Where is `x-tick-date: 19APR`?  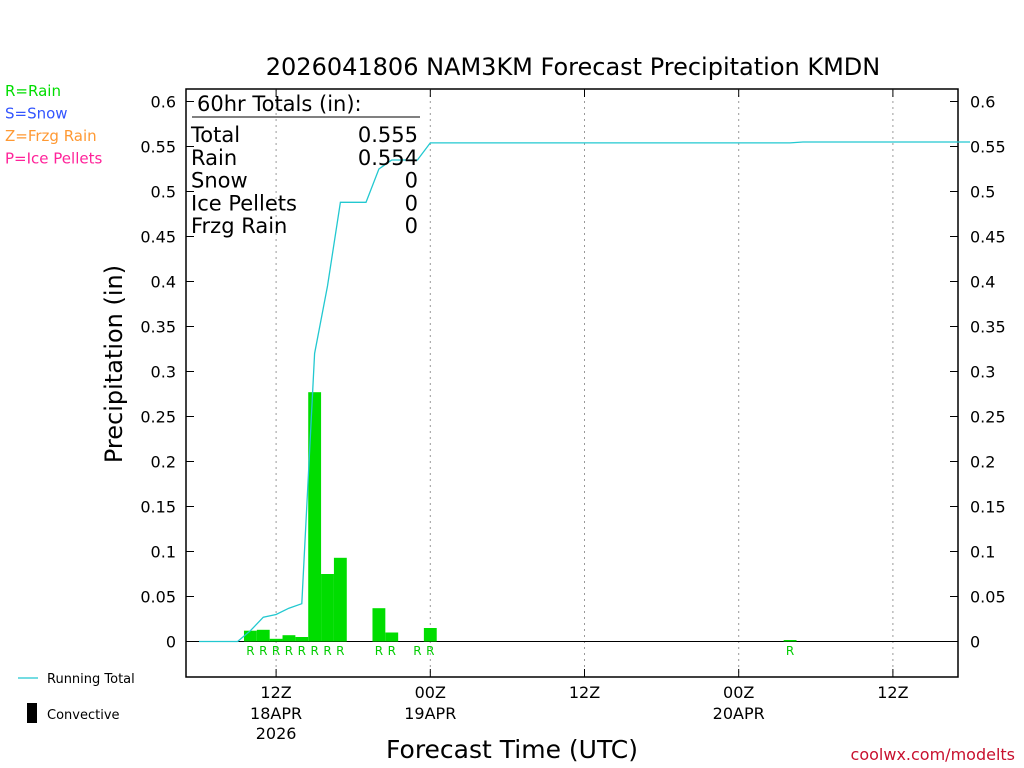 x-tick-date: 19APR is located at coordinates (430, 713).